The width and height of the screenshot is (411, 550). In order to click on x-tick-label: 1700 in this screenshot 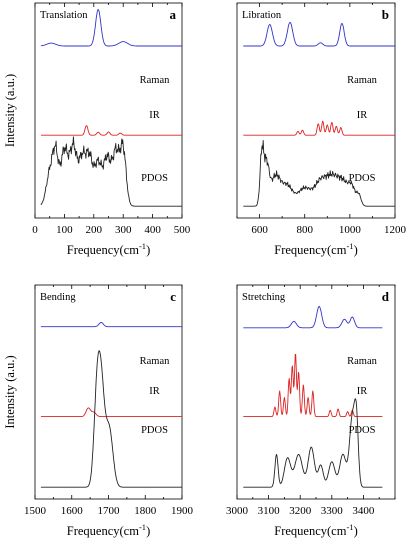, I will do `click(109, 511)`.